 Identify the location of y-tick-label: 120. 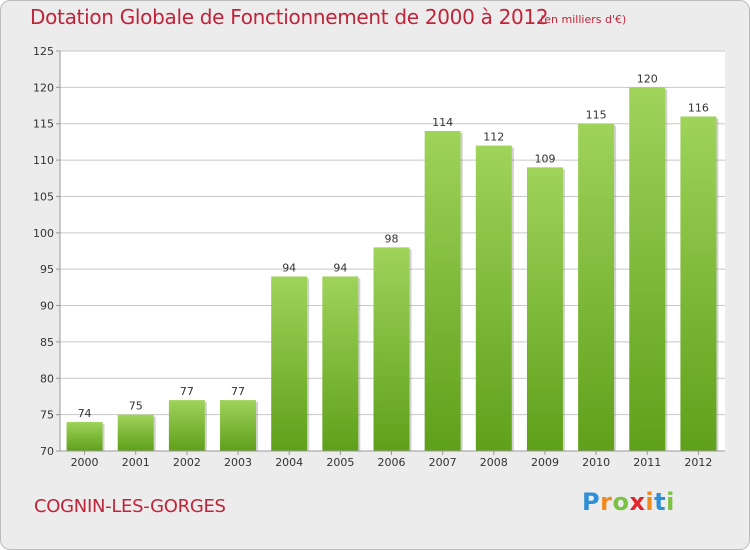
(43, 87).